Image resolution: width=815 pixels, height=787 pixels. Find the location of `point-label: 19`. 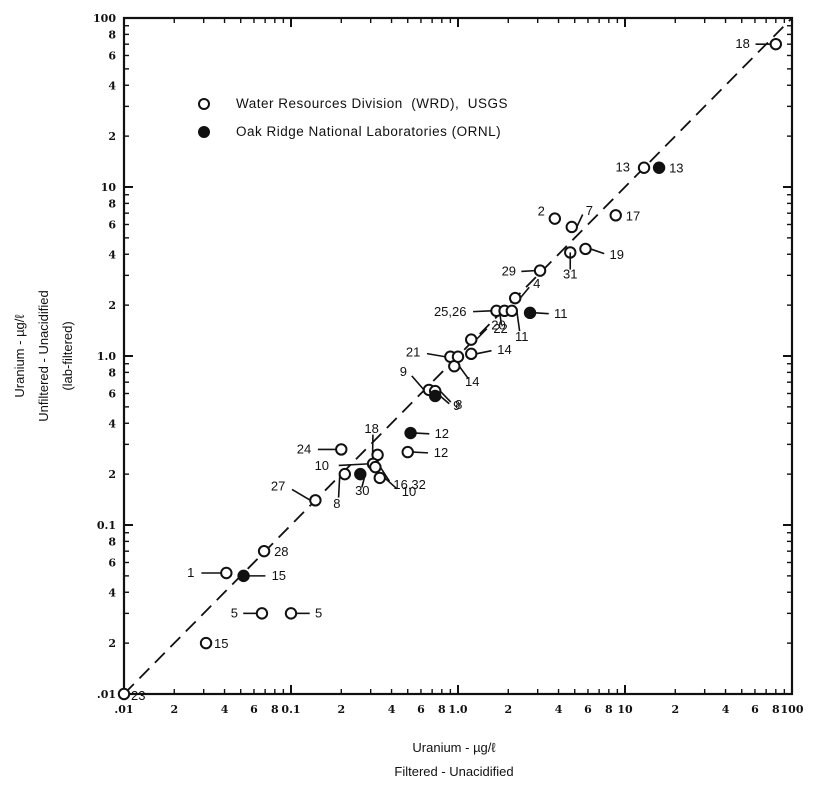

point-label: 19 is located at coordinates (616, 254).